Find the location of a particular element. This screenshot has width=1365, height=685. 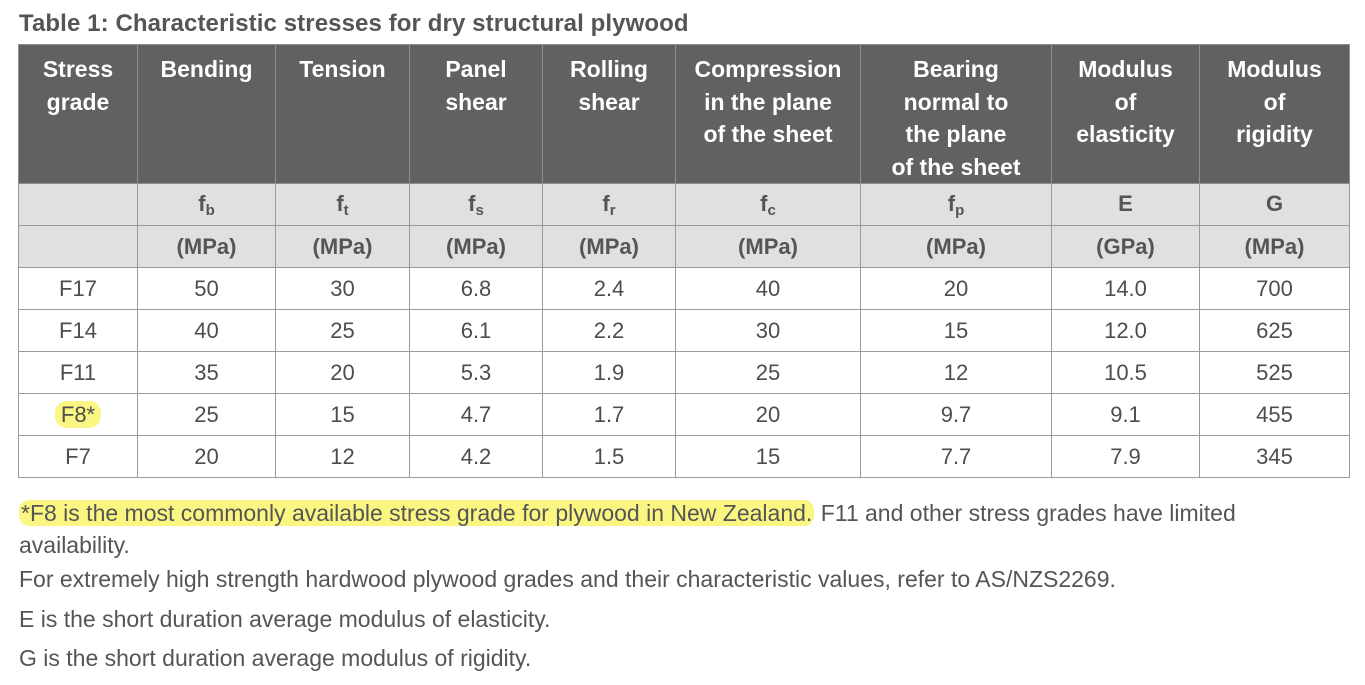

value-cell: 345 is located at coordinates (1274, 456).